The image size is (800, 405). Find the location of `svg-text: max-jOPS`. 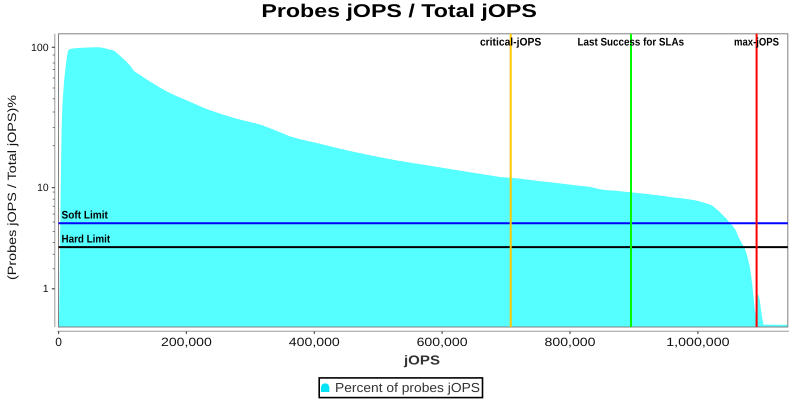

svg-text: max-jOPS is located at coordinates (756, 42).